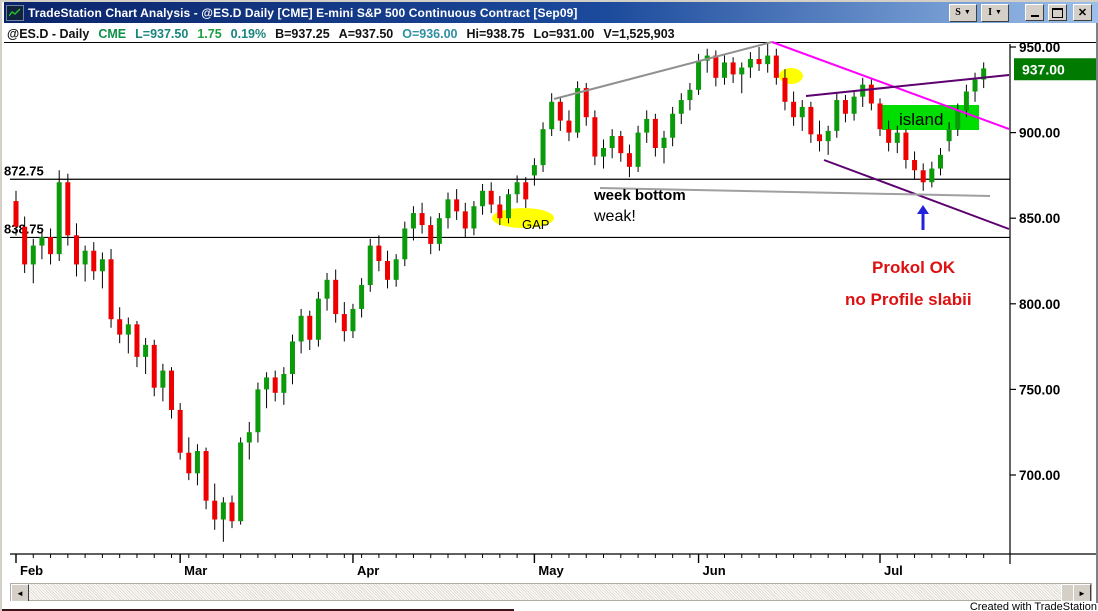 The image size is (1098, 611). Describe the element at coordinates (1039, 133) in the screenshot. I see `y-tick-label-1: 900.00` at that location.